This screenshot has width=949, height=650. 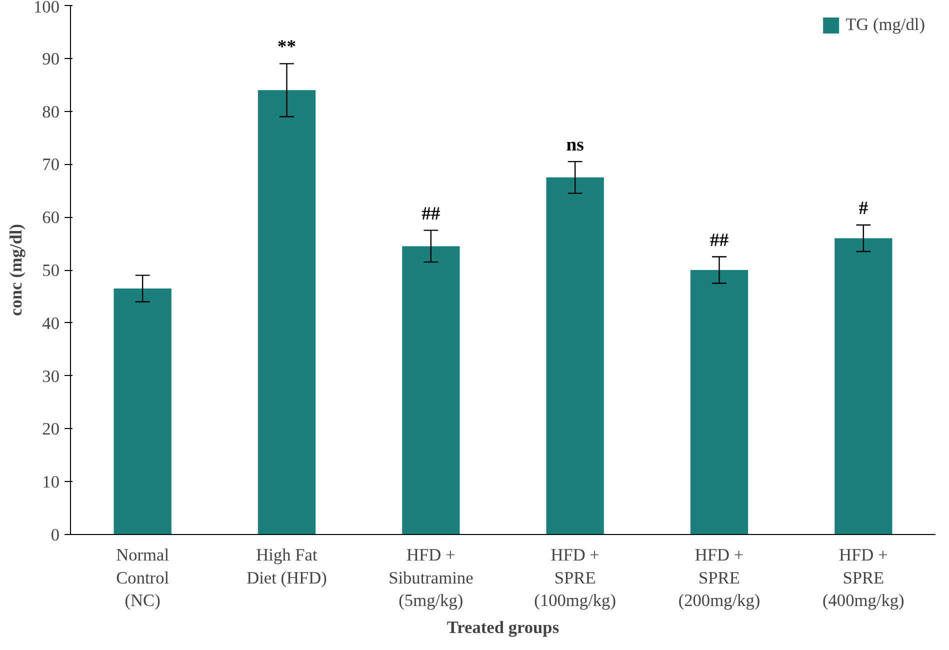 What do you see at coordinates (51, 429) in the screenshot?
I see `y-tick-label: 20` at bounding box center [51, 429].